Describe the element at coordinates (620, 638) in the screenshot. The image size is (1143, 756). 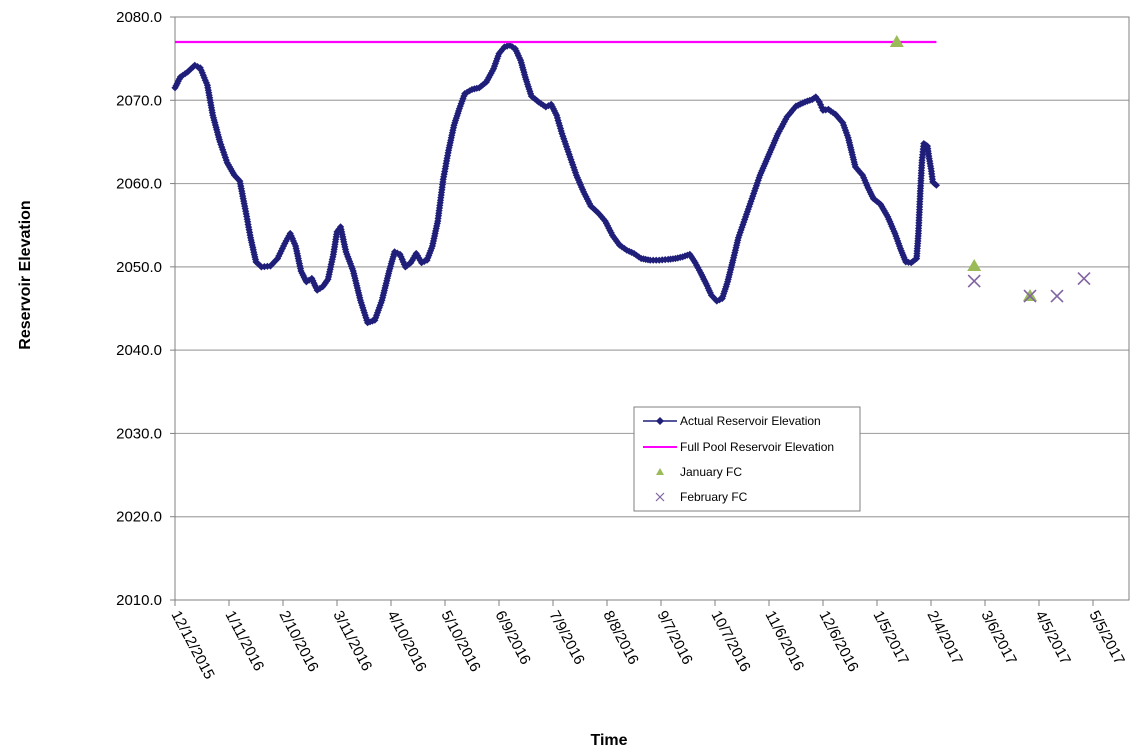
I see `x-tick-label: 8/8/2016` at that location.